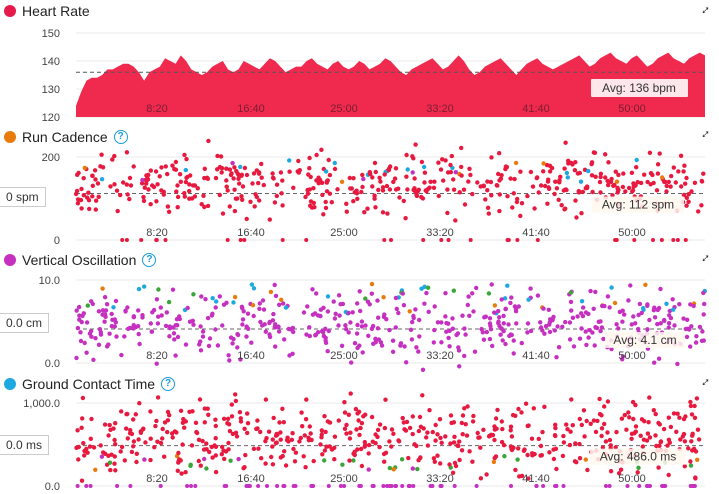 Image resolution: width=719 pixels, height=494 pixels. Describe the element at coordinates (156, 356) in the screenshot. I see `x-tick-label: 8:20` at that location.